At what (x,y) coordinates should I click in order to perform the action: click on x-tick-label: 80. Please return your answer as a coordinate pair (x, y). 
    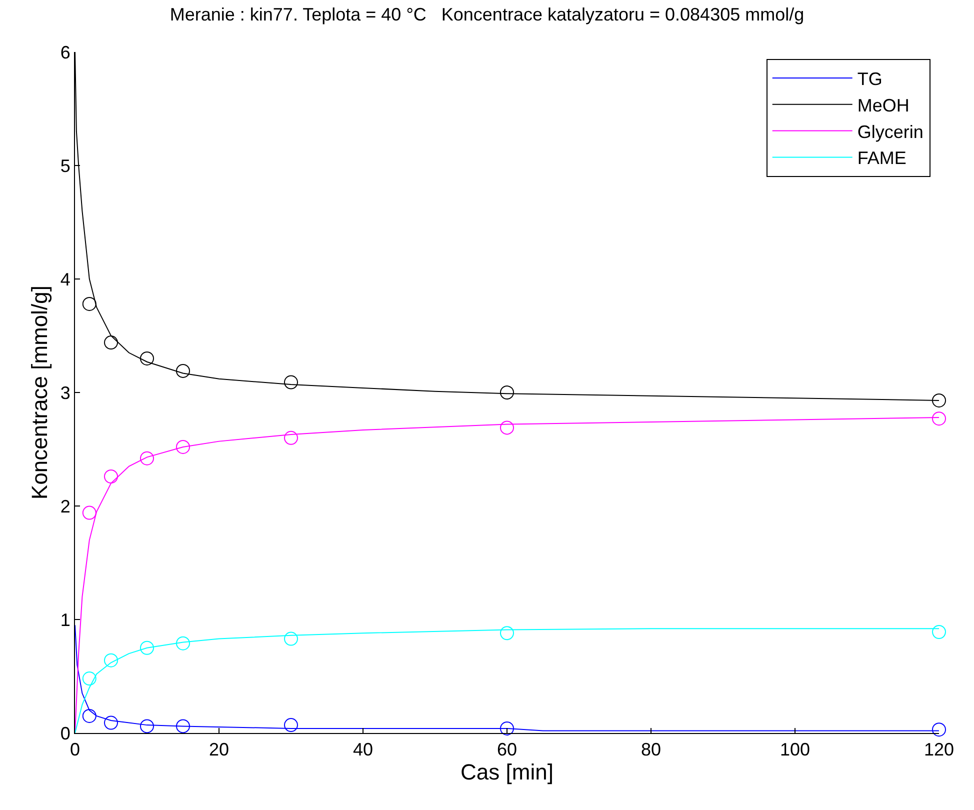
    Looking at the image, I should click on (651, 750).